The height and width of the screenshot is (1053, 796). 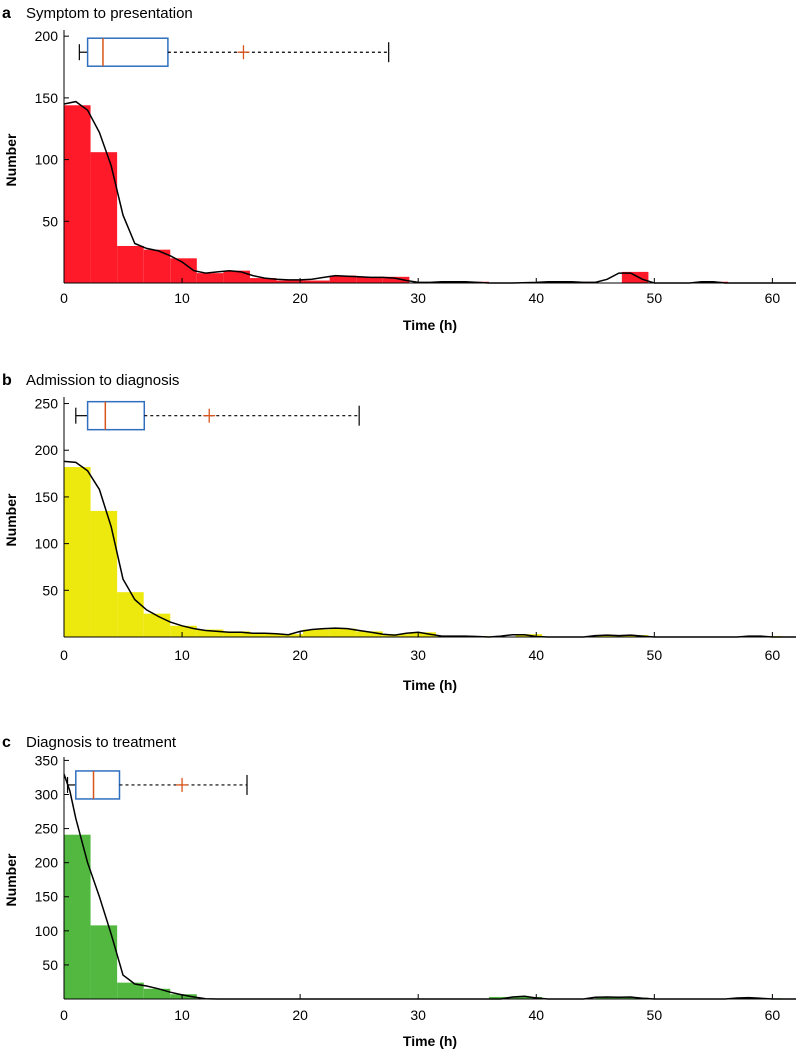 What do you see at coordinates (7, 380) in the screenshot?
I see `panel-letter: b` at bounding box center [7, 380].